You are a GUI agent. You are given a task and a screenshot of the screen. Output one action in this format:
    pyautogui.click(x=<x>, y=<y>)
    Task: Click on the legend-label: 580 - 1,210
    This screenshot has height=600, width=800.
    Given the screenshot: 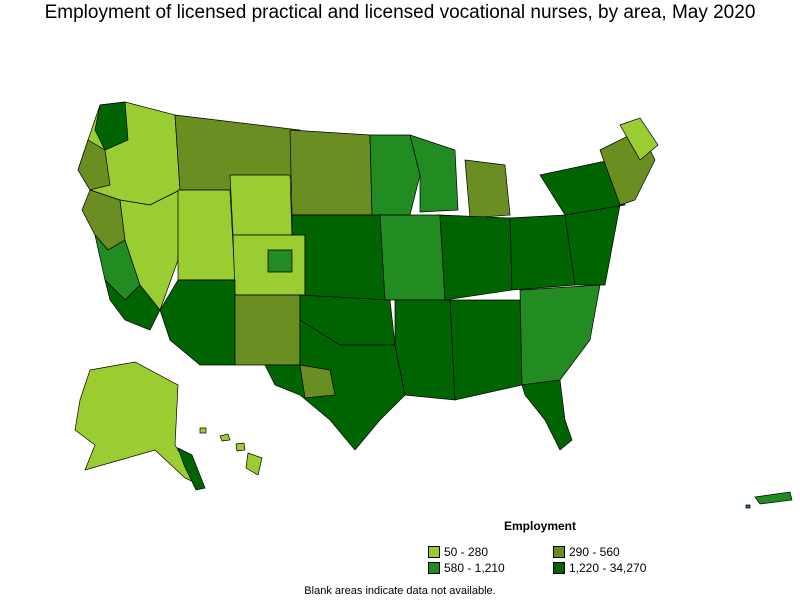 What is the action you would take?
    pyautogui.click(x=474, y=568)
    